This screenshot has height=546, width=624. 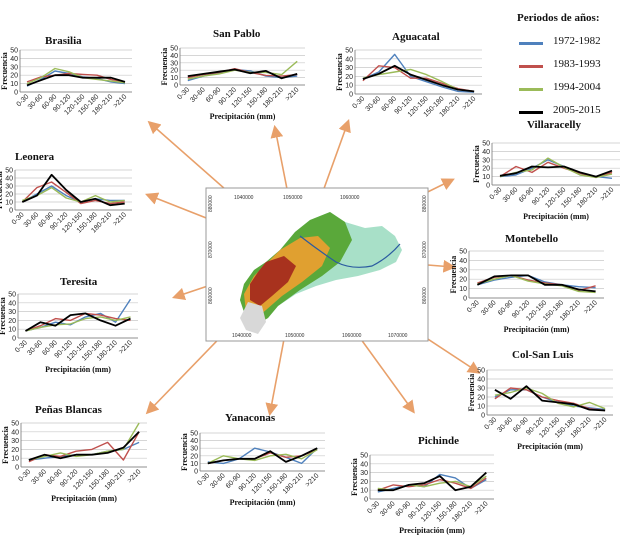 I want to click on chart-title: San Pablo, so click(x=237, y=34).